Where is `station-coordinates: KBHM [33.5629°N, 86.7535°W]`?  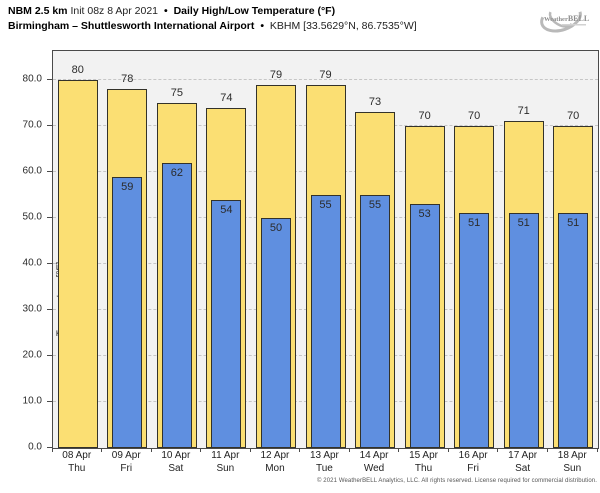 station-coordinates: KBHM [33.5629°N, 86.7535°W] is located at coordinates (343, 26).